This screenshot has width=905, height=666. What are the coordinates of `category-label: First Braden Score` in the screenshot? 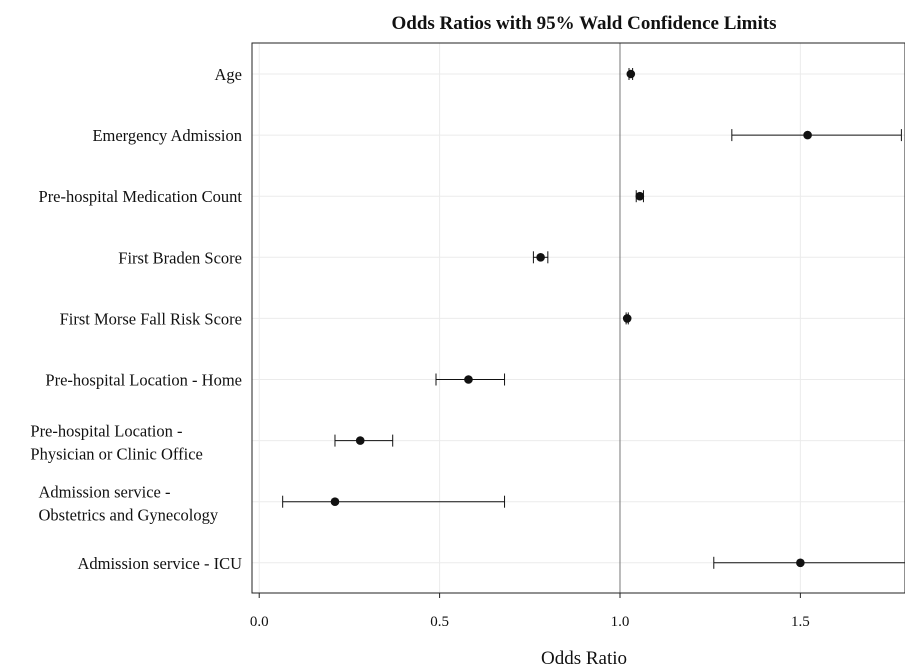 It's located at (180, 257).